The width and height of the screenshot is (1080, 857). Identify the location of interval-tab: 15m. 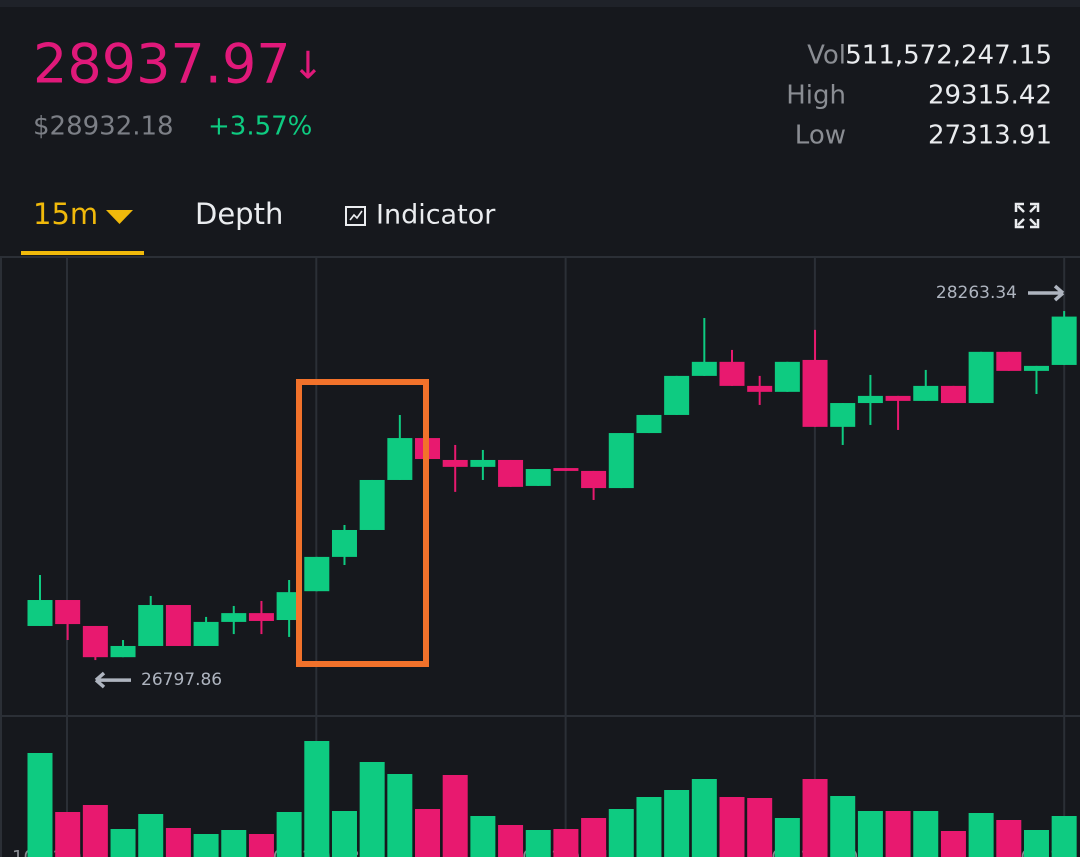
(82, 226).